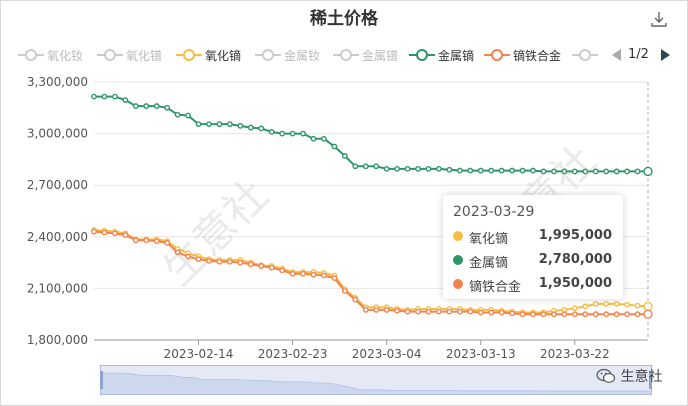  Describe the element at coordinates (575, 235) in the screenshot. I see `tooltip-series-value: 1,995,000` at that location.